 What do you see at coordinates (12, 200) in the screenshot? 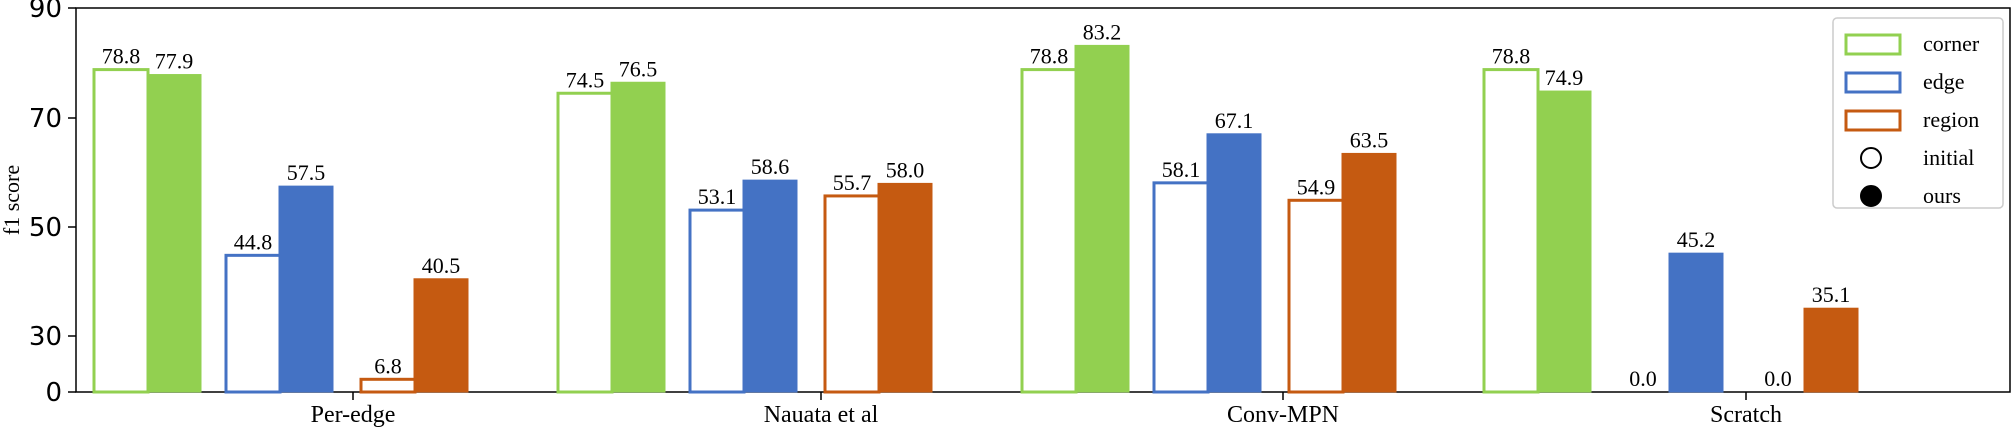
I see `y-axis-label: f1 score` at bounding box center [12, 200].